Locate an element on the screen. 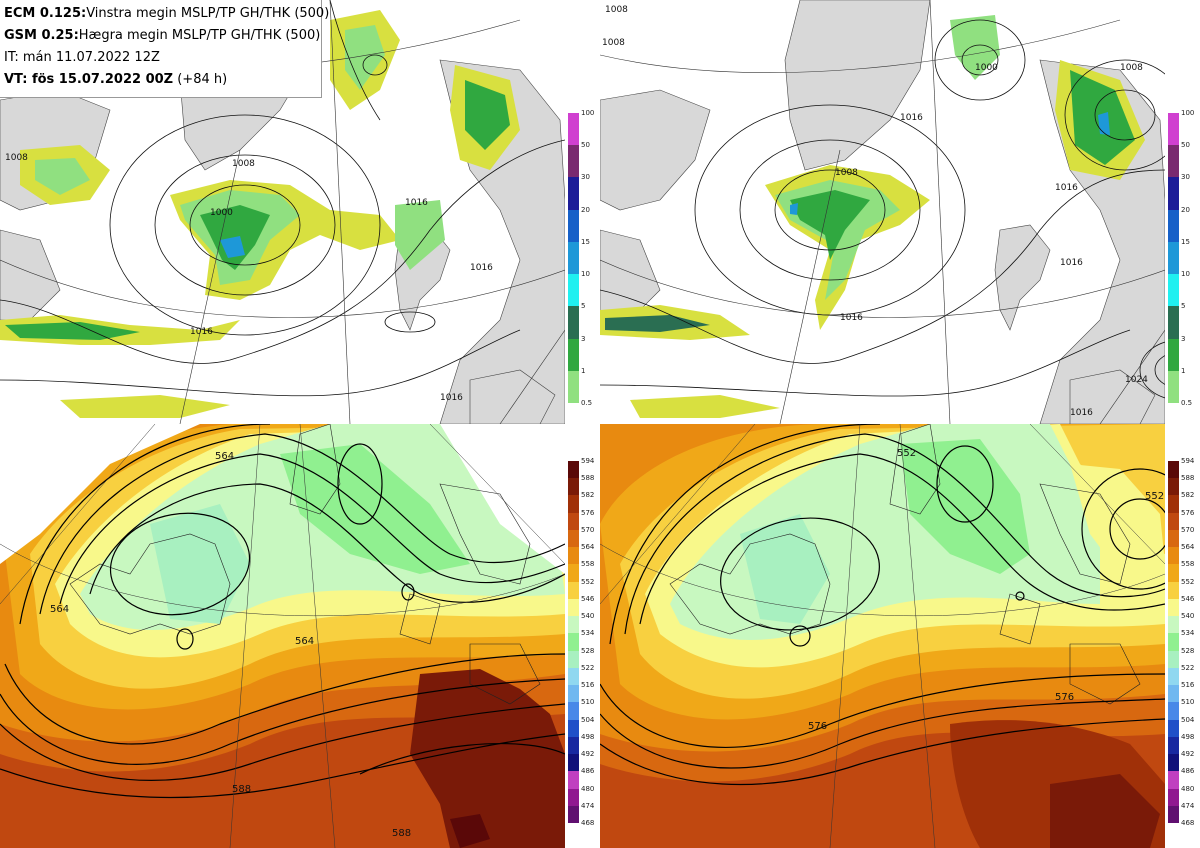 The image size is (1200, 848). gh-legend-label: 486 is located at coordinates (588, 771).